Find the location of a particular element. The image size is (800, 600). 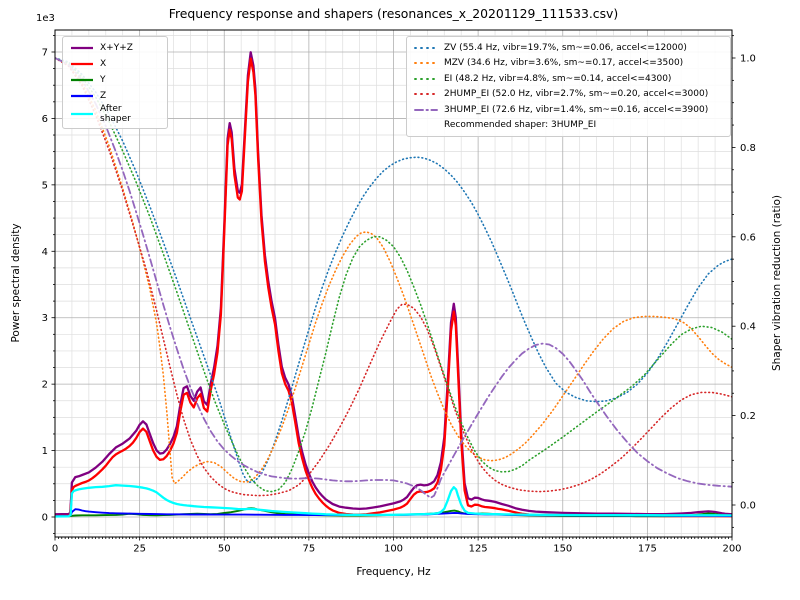

legend-left: X+Y+Z X Y Z After shaper is located at coordinates (115, 82).